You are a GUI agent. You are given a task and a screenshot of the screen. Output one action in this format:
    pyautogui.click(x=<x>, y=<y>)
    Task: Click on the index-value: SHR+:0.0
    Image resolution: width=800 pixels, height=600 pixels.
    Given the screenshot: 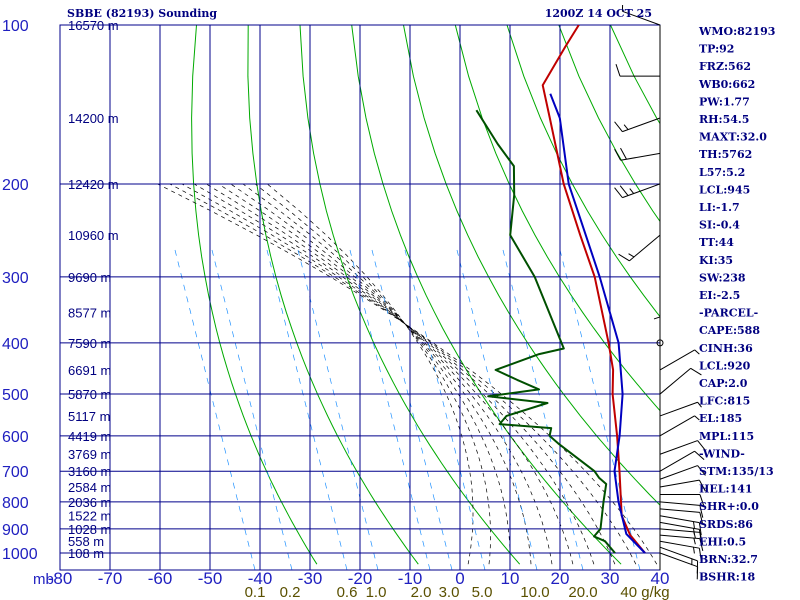 What is the action you would take?
    pyautogui.click(x=729, y=506)
    